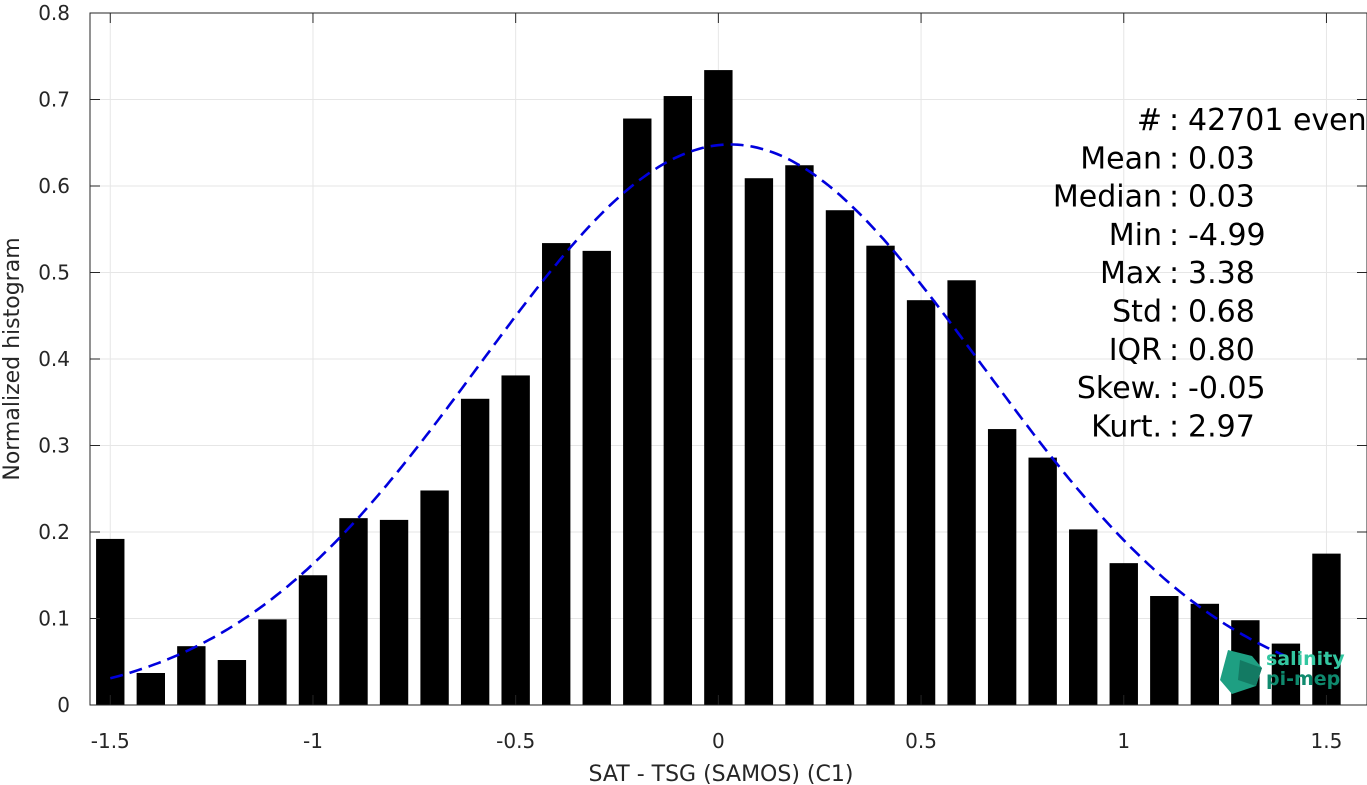  Describe the element at coordinates (1123, 741) in the screenshot. I see `x-tick-label: 1` at that location.